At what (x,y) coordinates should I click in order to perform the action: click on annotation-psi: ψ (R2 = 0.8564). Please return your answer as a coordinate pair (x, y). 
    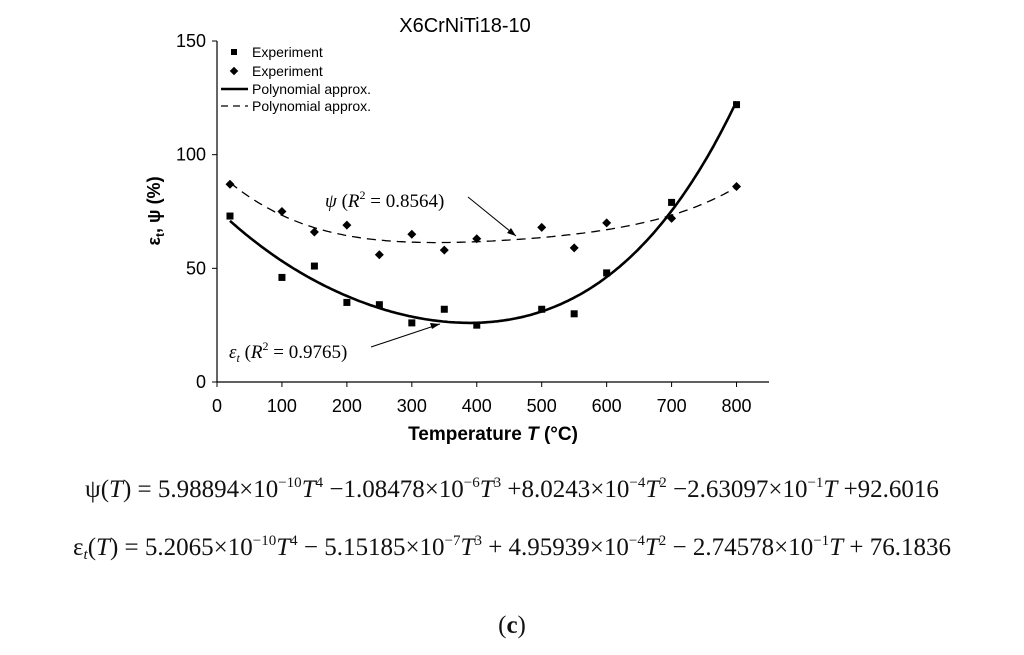
    Looking at the image, I should click on (421, 212).